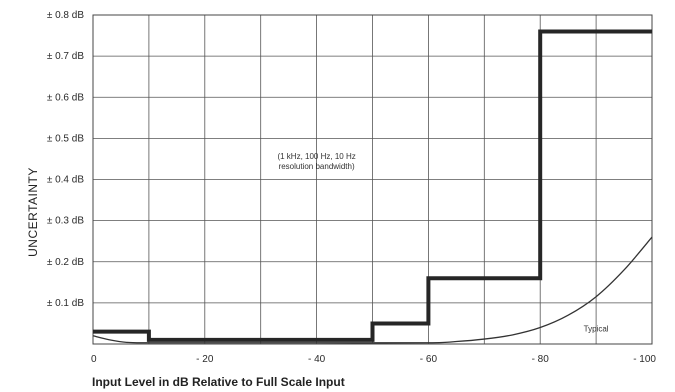  I want to click on y-tick-label: ± 0.2 dB, so click(66, 262).